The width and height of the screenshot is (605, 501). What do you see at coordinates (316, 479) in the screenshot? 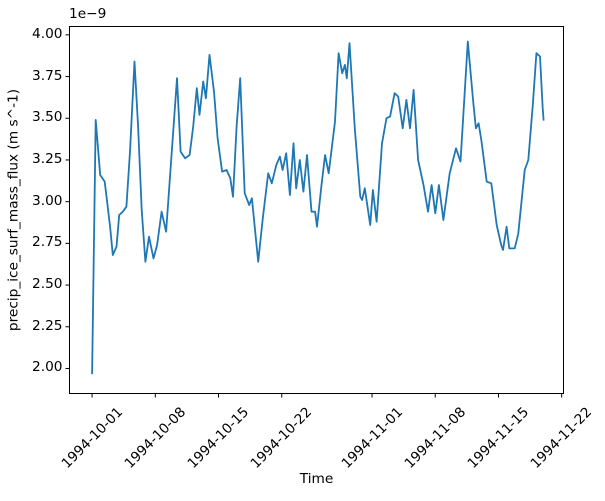
I see `x-axis-label: Time` at bounding box center [316, 479].